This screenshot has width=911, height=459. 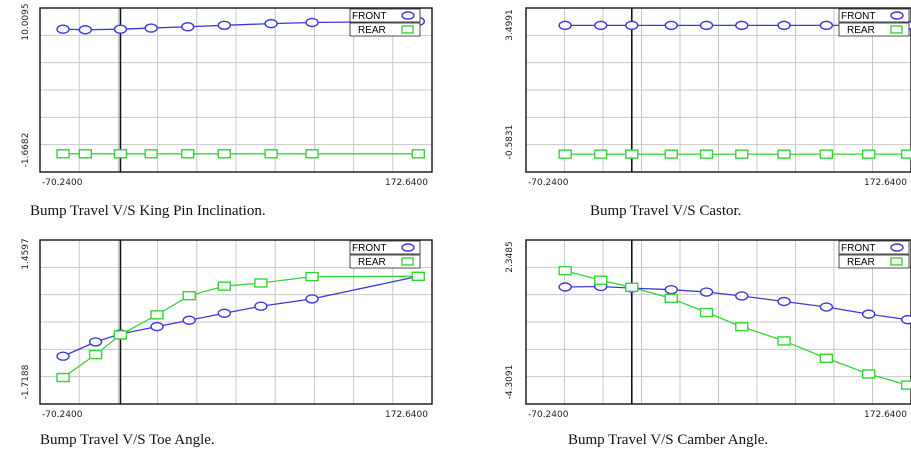 What do you see at coordinates (510, 25) in the screenshot?
I see `y-tick-label-max: 3.4991` at bounding box center [510, 25].